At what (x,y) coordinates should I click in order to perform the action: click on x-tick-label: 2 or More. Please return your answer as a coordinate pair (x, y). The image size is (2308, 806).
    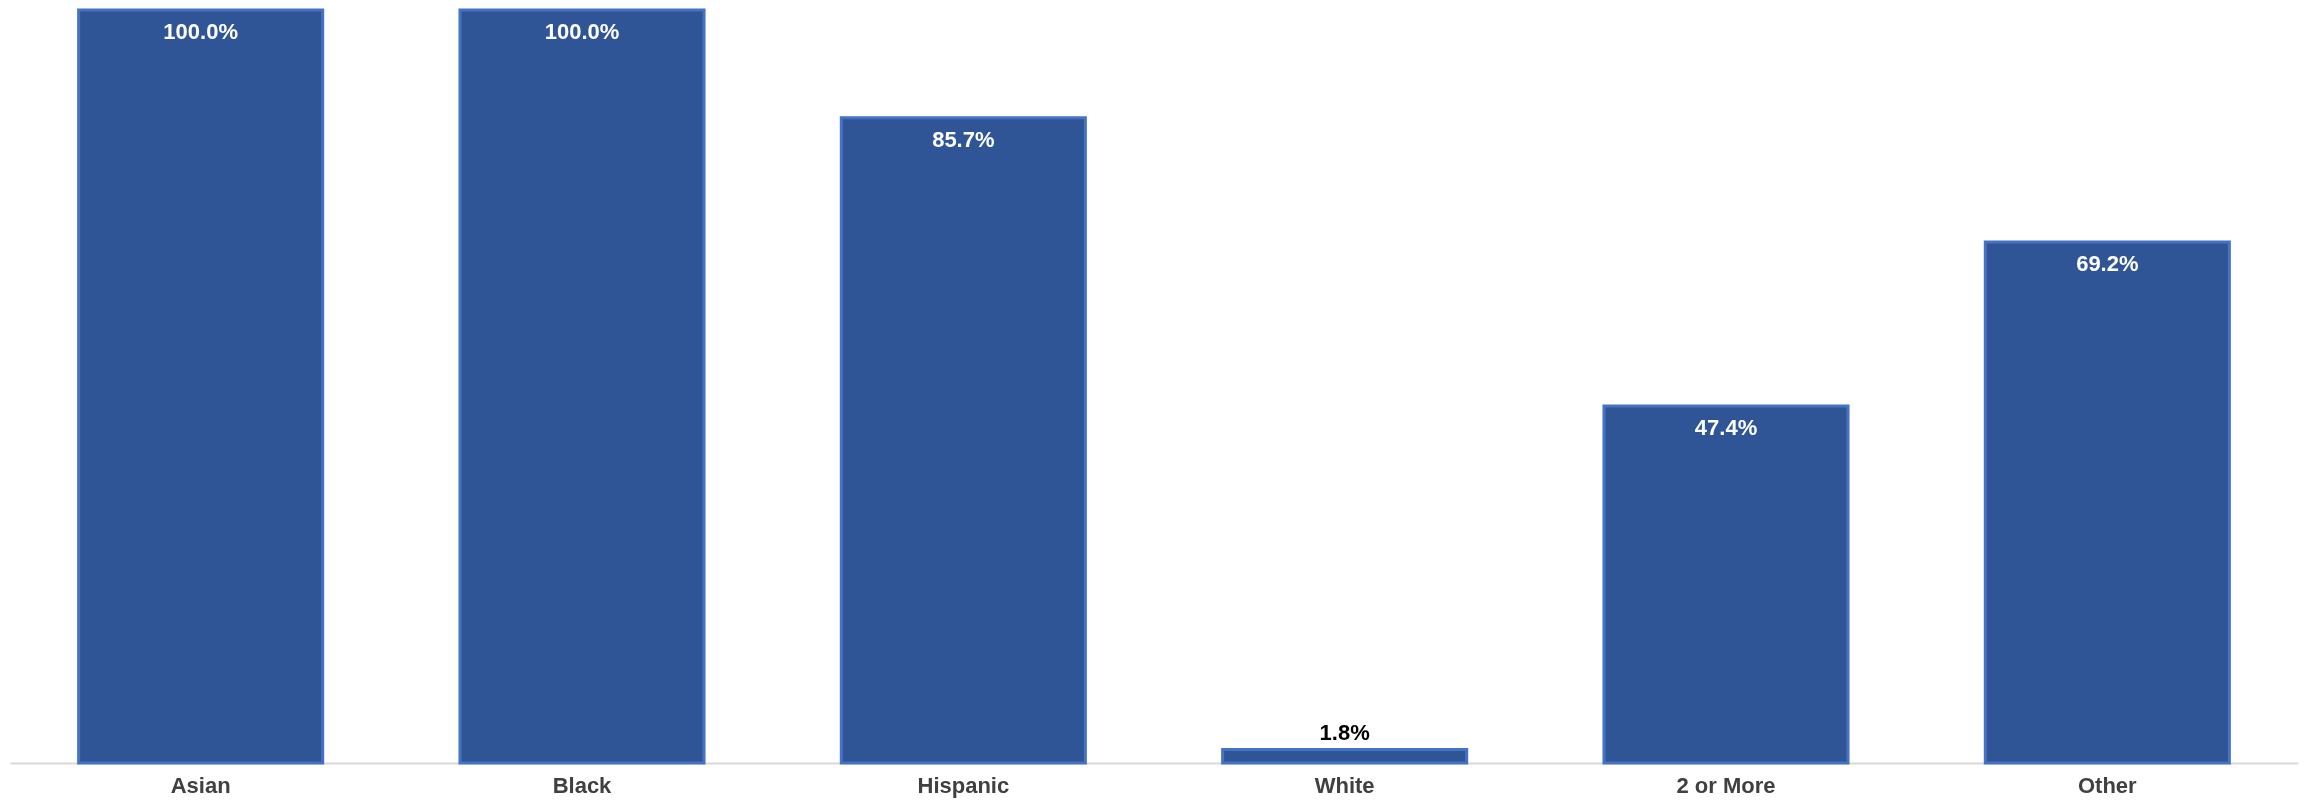
    Looking at the image, I should click on (1726, 785).